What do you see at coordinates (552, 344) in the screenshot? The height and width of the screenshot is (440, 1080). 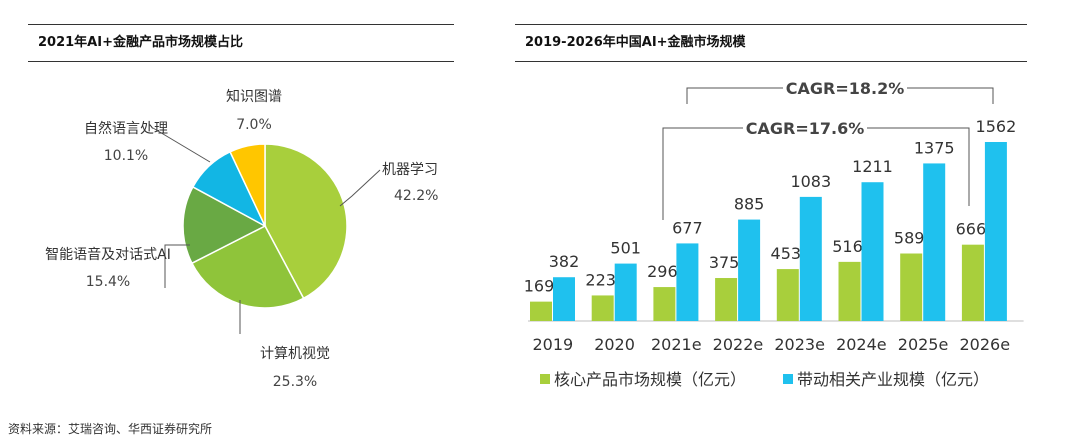 I see `x-tick-label: 2019` at bounding box center [552, 344].